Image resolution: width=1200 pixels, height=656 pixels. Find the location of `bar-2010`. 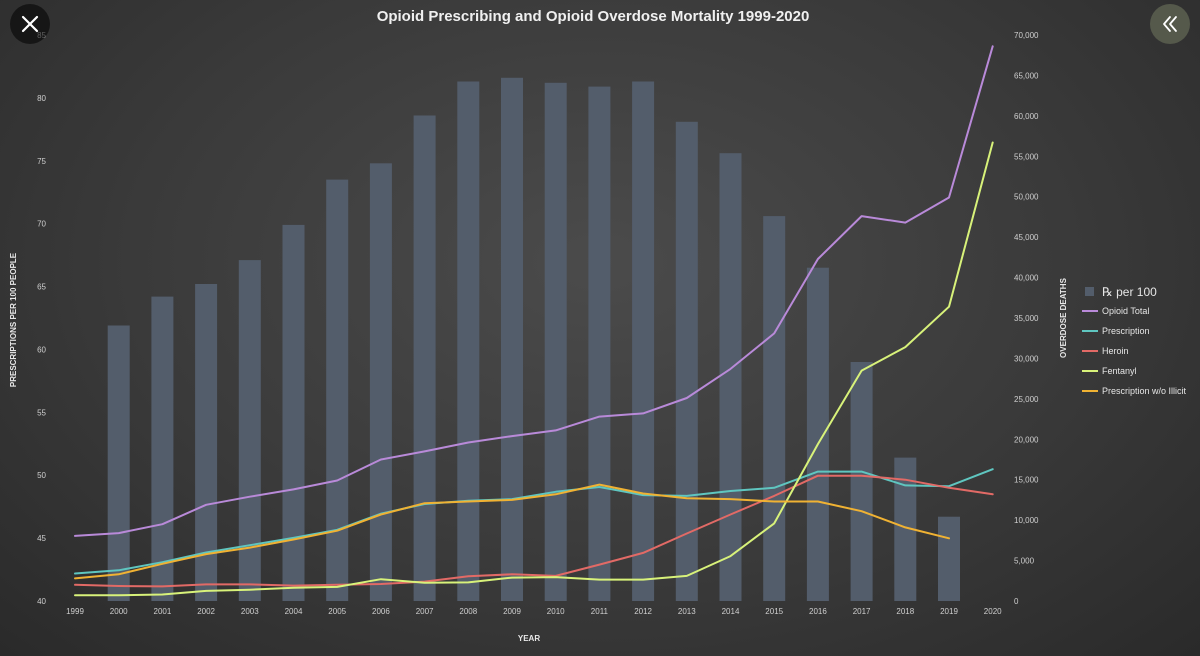

bar-2010 is located at coordinates (555, 342).